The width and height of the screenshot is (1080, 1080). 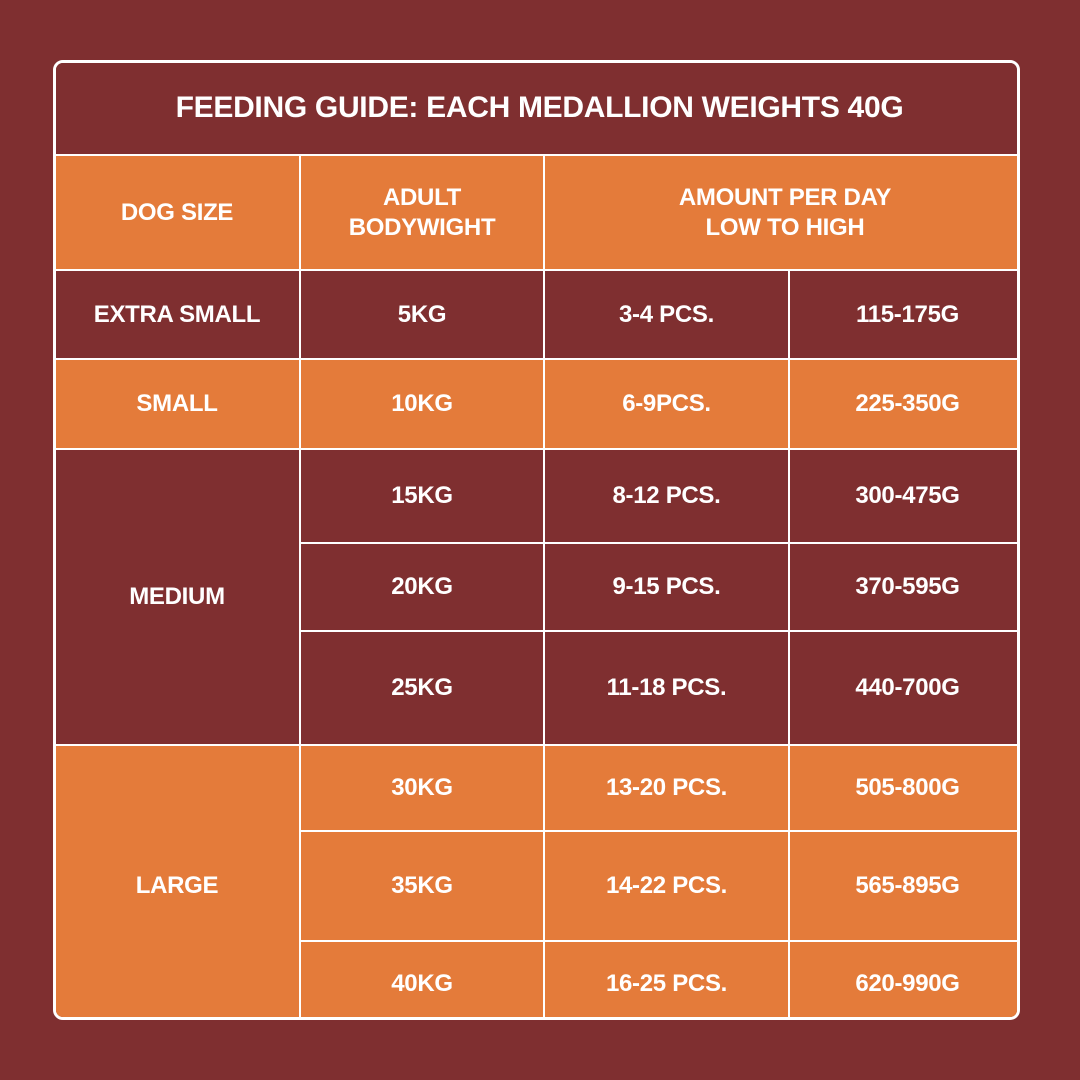 I want to click on data-cell-text: 15KG, so click(x=422, y=495).